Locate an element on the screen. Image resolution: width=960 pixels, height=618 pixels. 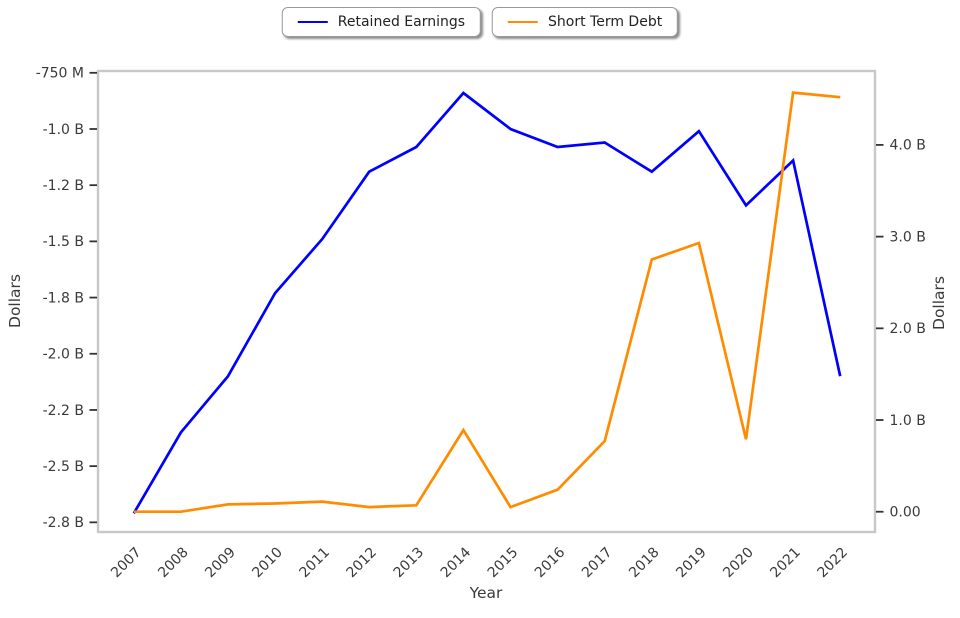
left-tick-label: -2.8 B is located at coordinates (63, 523).